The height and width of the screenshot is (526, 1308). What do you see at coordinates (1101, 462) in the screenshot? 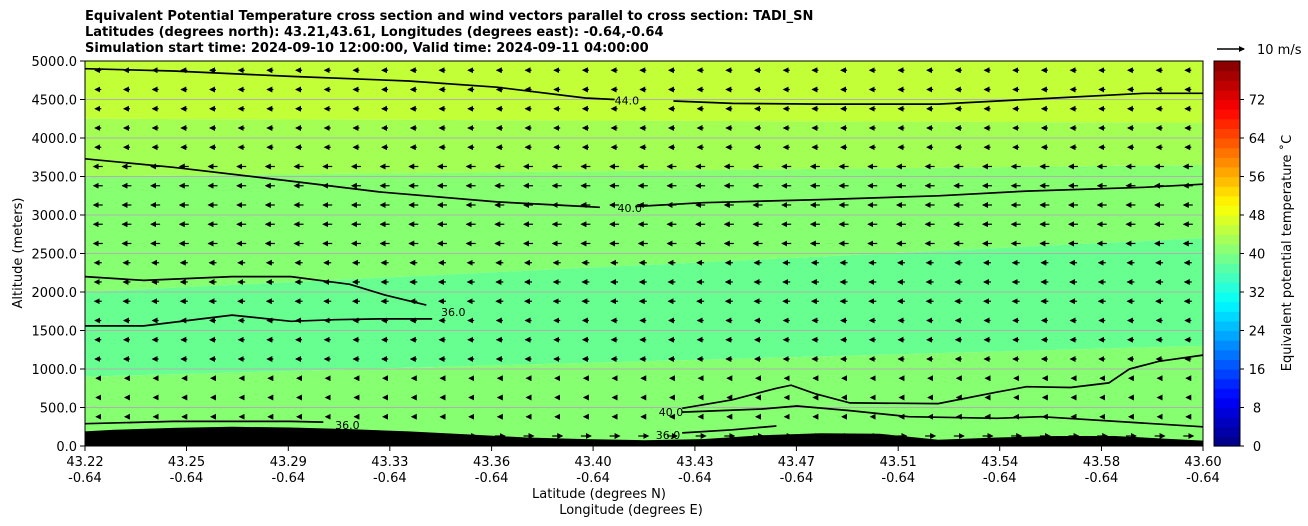
I see `x-tick-label-lat: 43.58` at bounding box center [1101, 462].